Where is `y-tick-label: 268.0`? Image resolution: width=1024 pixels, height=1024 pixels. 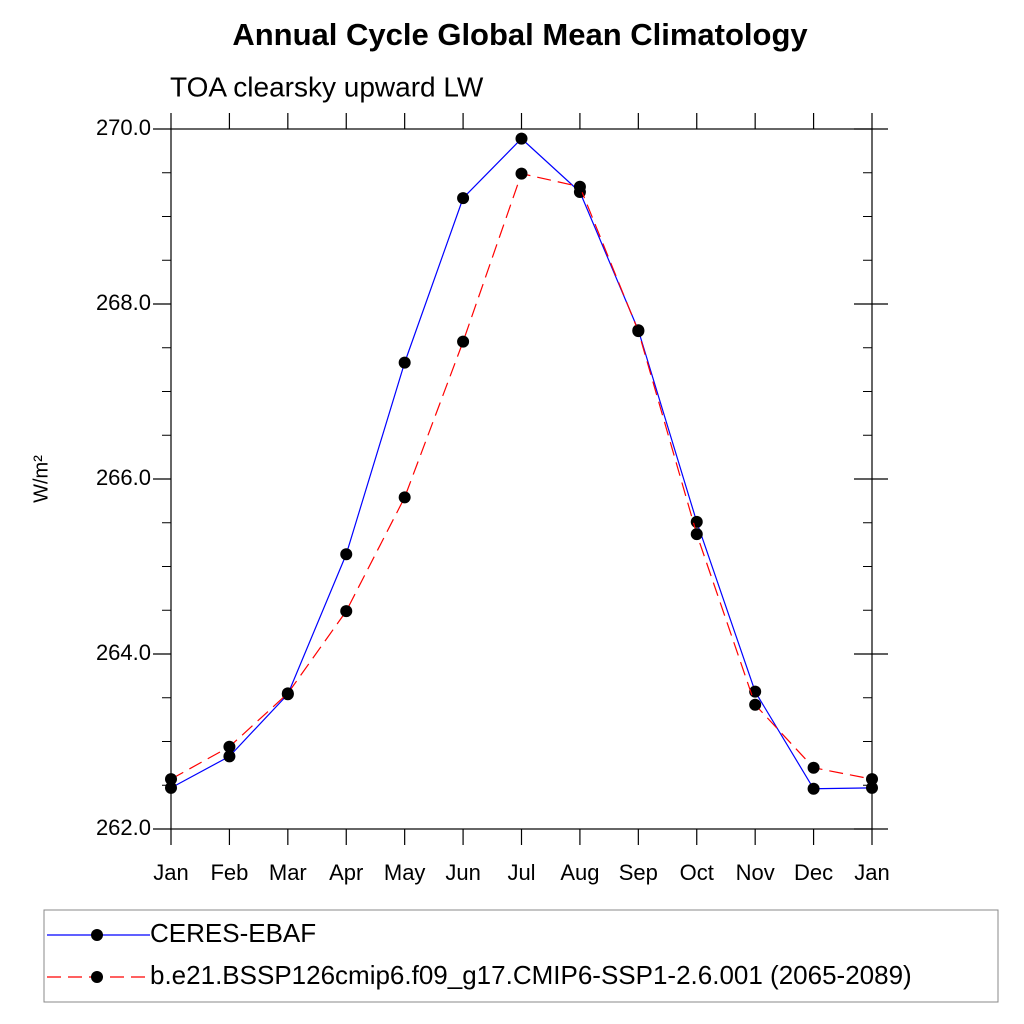 y-tick-label: 268.0 is located at coordinates (123, 302).